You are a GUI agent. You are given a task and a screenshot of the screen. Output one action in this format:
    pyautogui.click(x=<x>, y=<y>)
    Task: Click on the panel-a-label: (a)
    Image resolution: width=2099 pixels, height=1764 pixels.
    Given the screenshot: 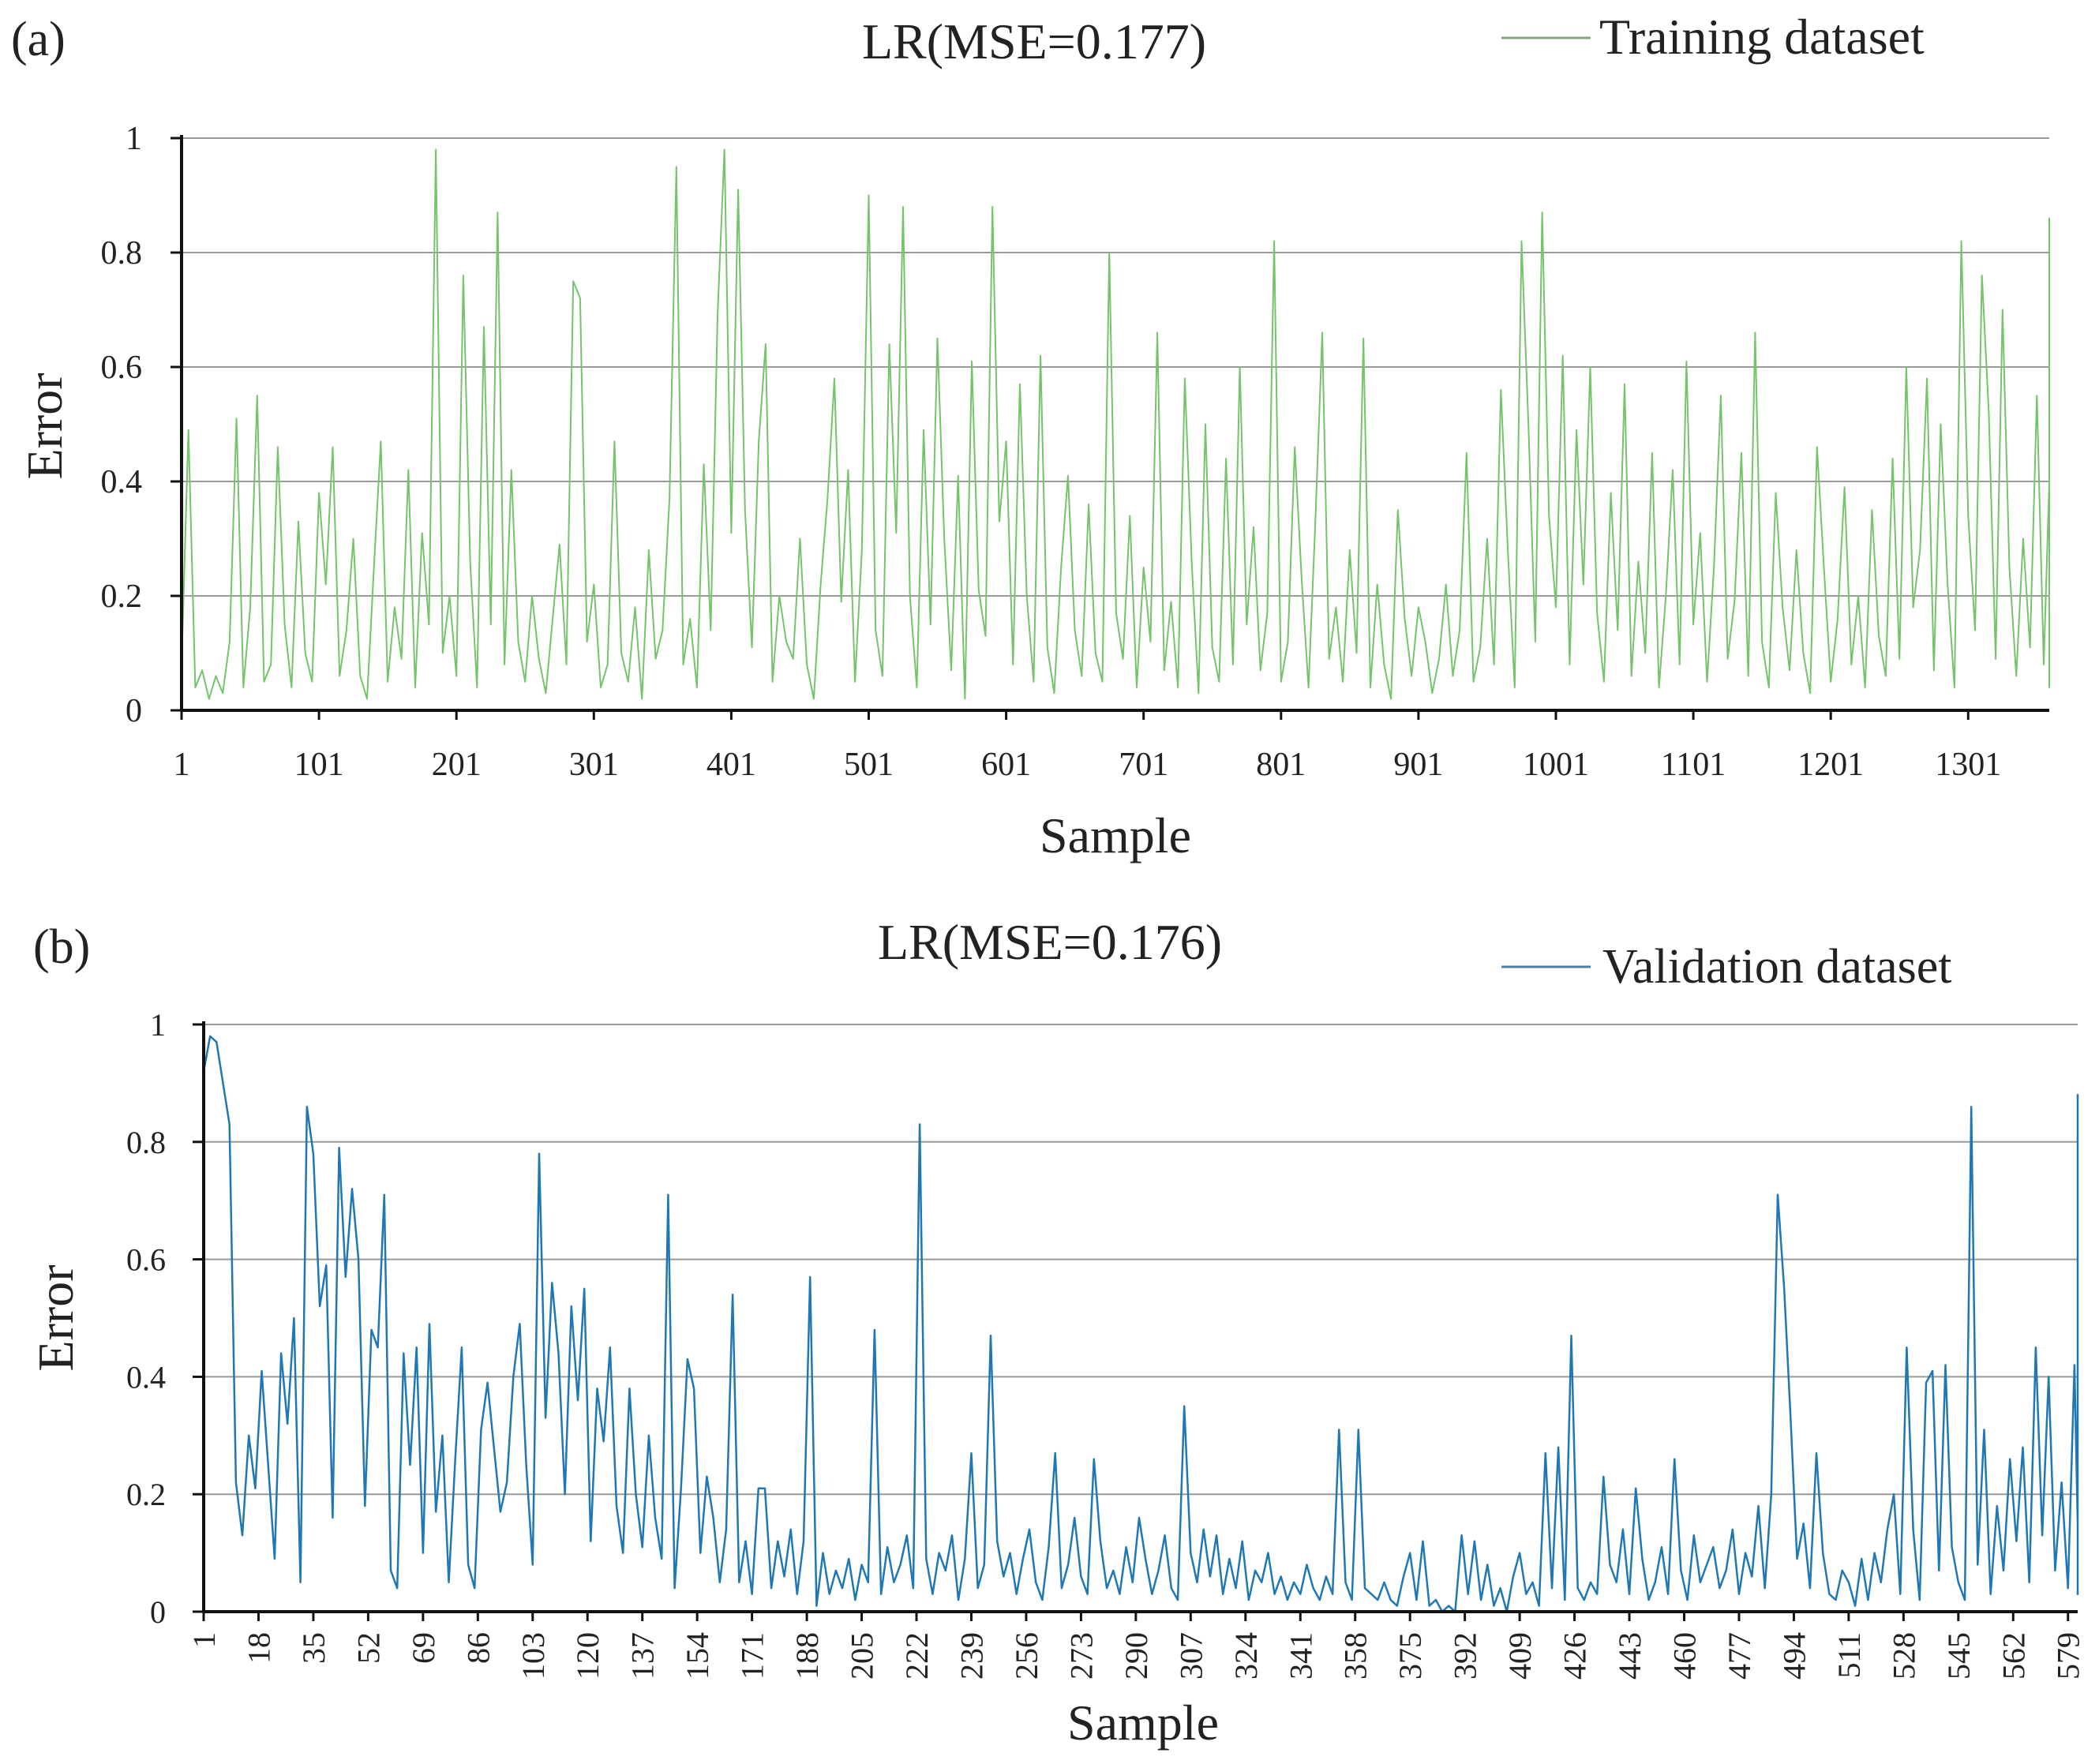 What is the action you would take?
    pyautogui.click(x=38, y=39)
    